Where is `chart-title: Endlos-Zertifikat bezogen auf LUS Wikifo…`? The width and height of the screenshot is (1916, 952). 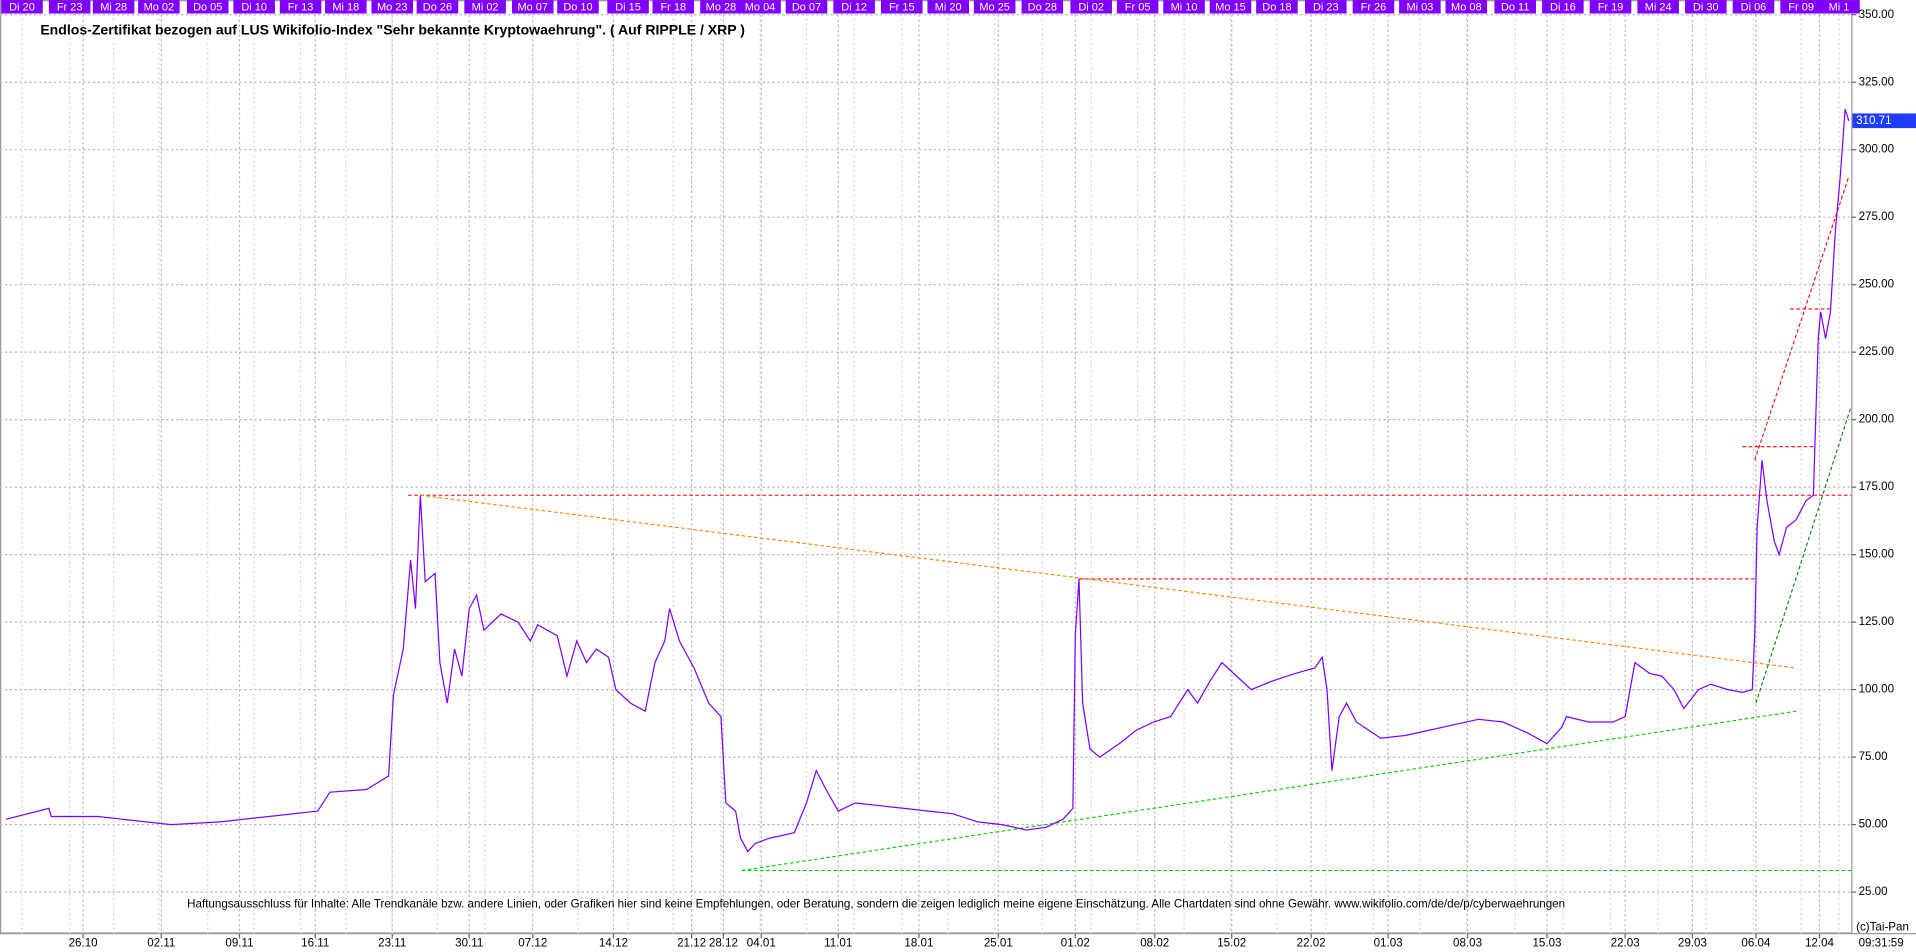
chart-title: Endlos-Zertifikat bezogen auf LUS Wikifo… is located at coordinates (392, 29).